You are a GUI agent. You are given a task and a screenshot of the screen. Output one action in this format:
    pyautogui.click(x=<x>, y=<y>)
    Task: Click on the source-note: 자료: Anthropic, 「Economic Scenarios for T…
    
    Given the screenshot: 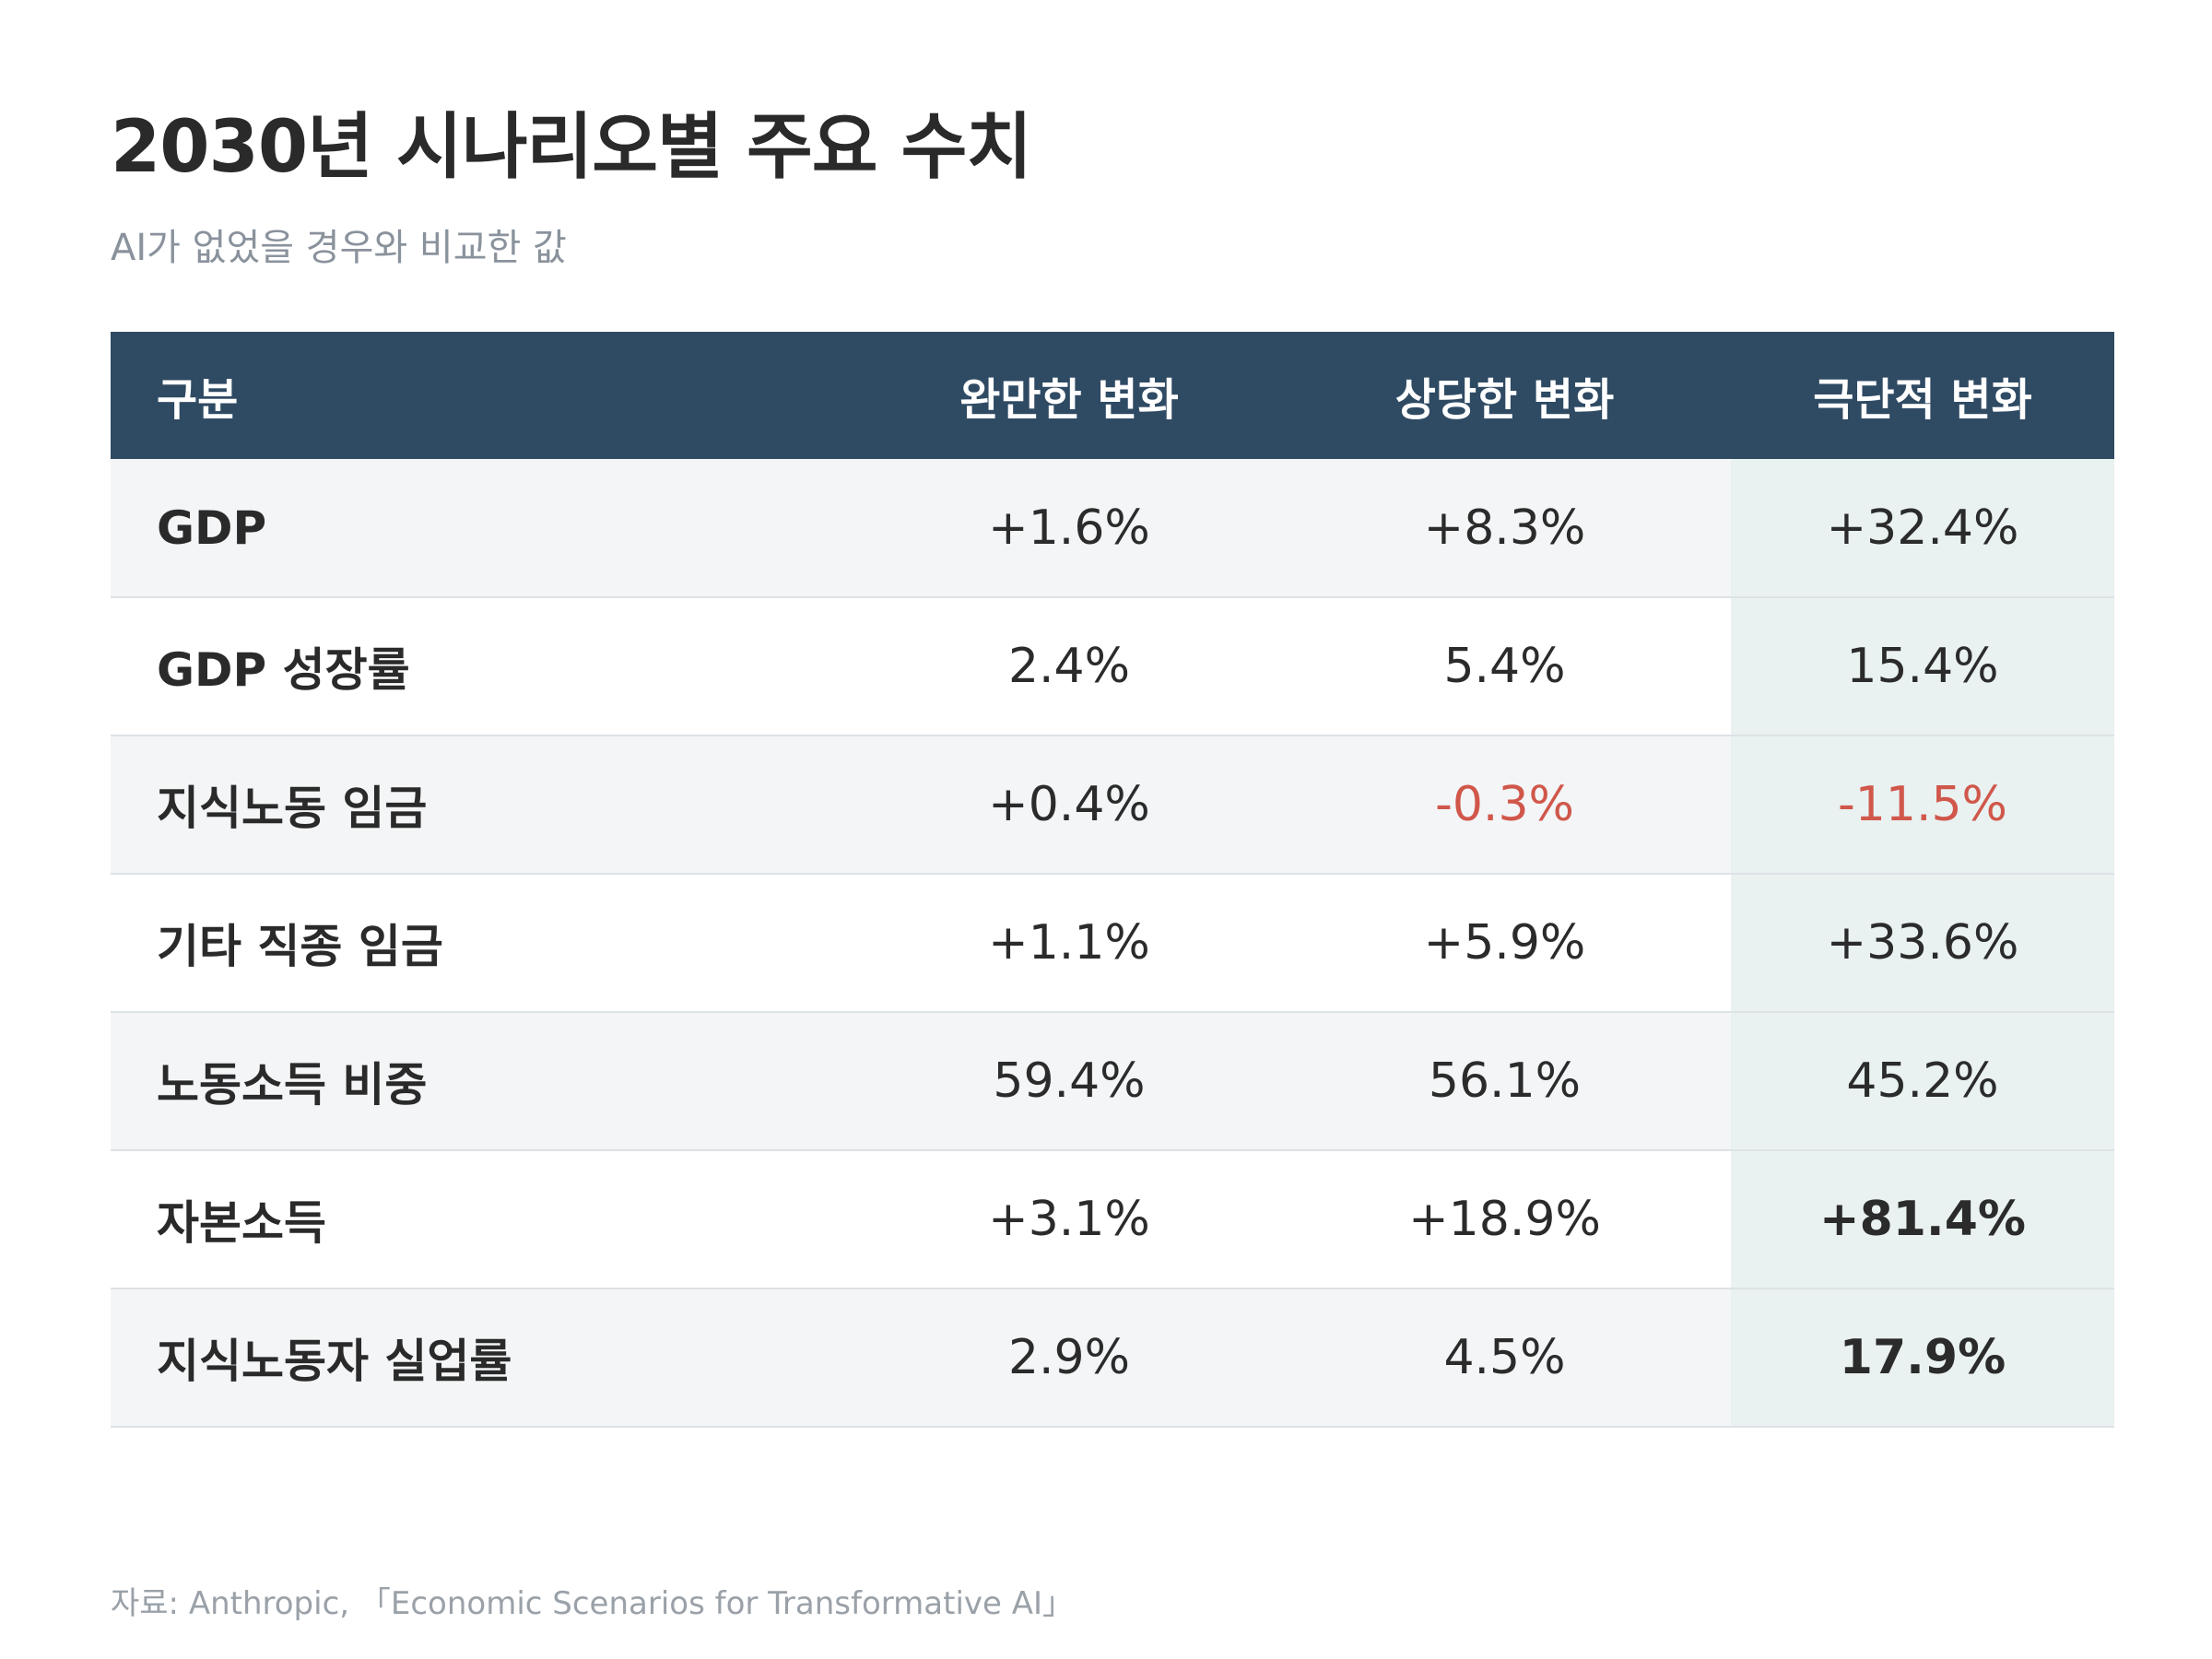 What is the action you would take?
    pyautogui.click(x=593, y=1603)
    